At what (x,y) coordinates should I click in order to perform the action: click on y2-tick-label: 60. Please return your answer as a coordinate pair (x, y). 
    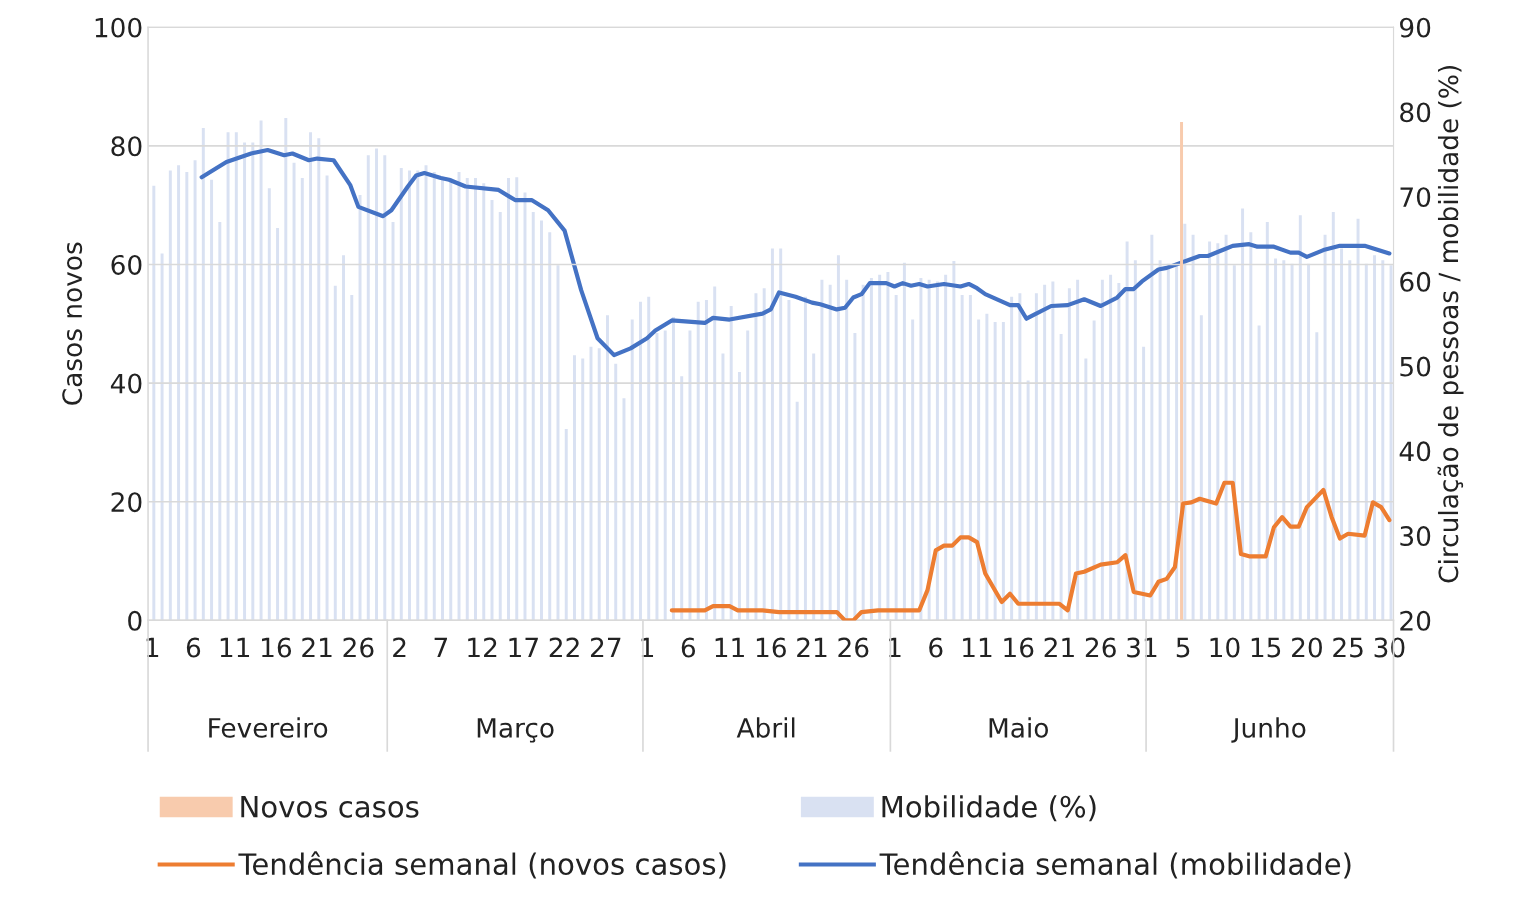
    Looking at the image, I should click on (1415, 281).